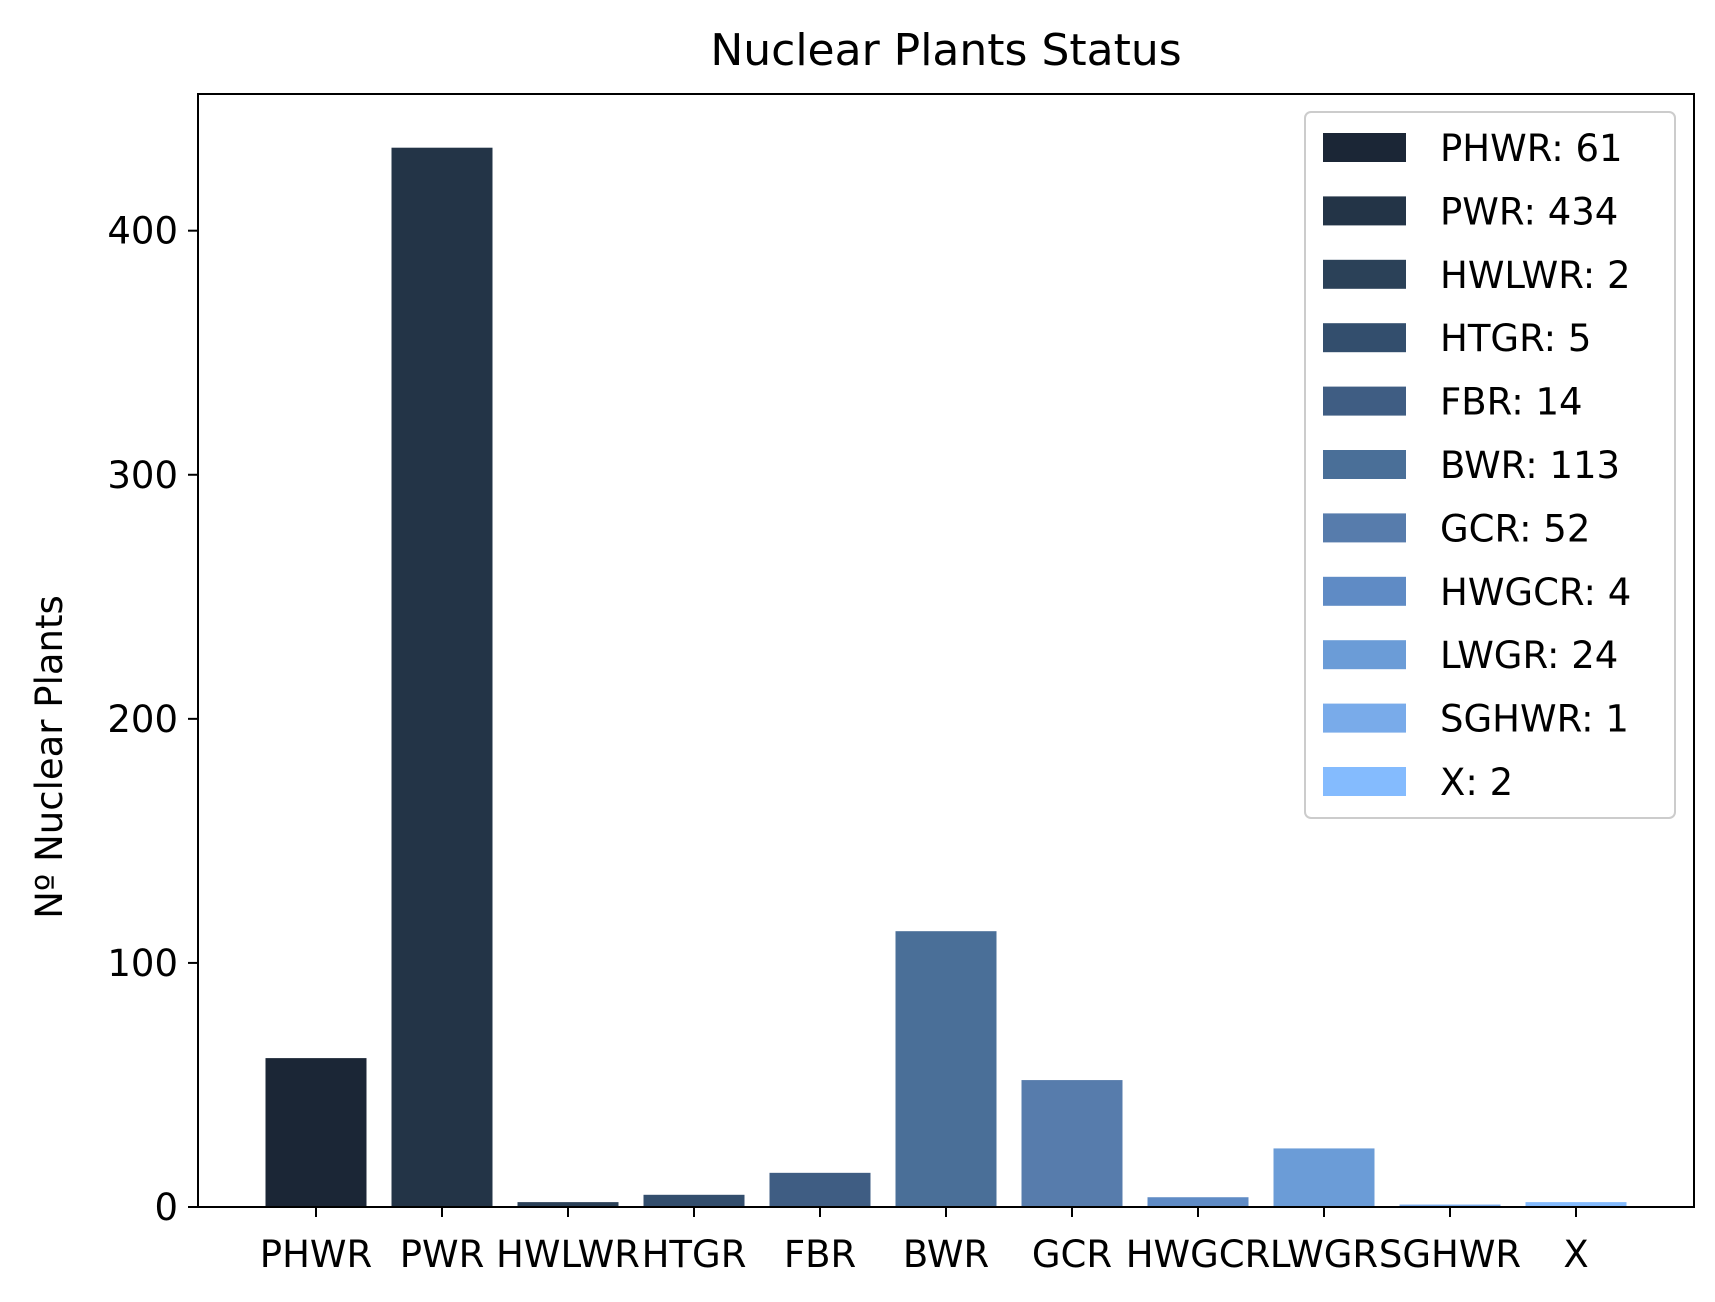 The height and width of the screenshot is (1302, 1715). Describe the element at coordinates (694, 1200) in the screenshot. I see `bar-htgr` at that location.